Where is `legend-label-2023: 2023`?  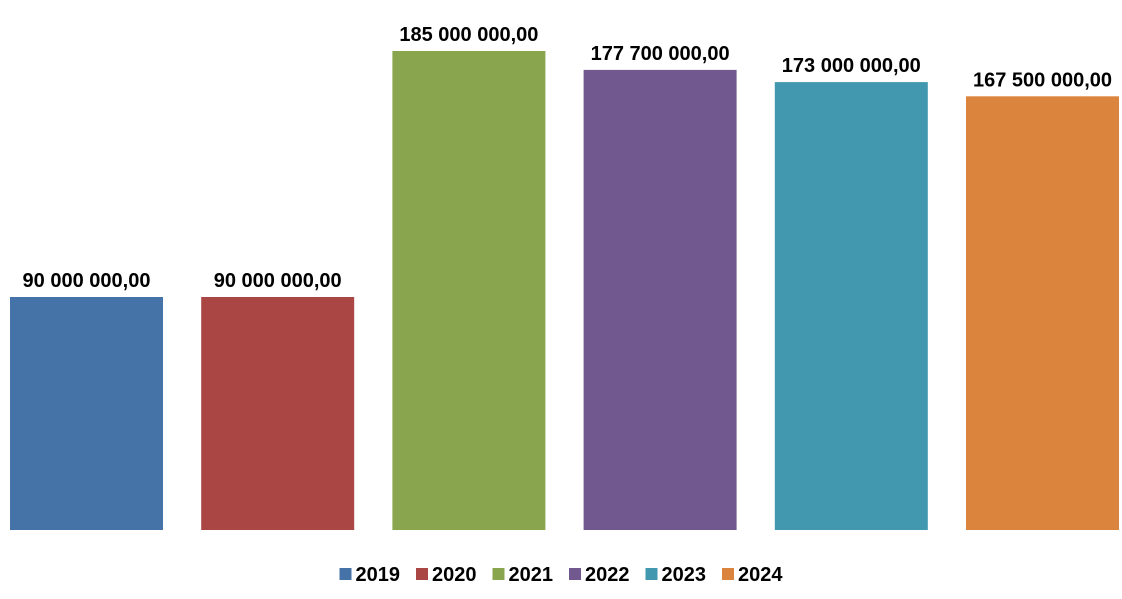
legend-label-2023: 2023 is located at coordinates (684, 575).